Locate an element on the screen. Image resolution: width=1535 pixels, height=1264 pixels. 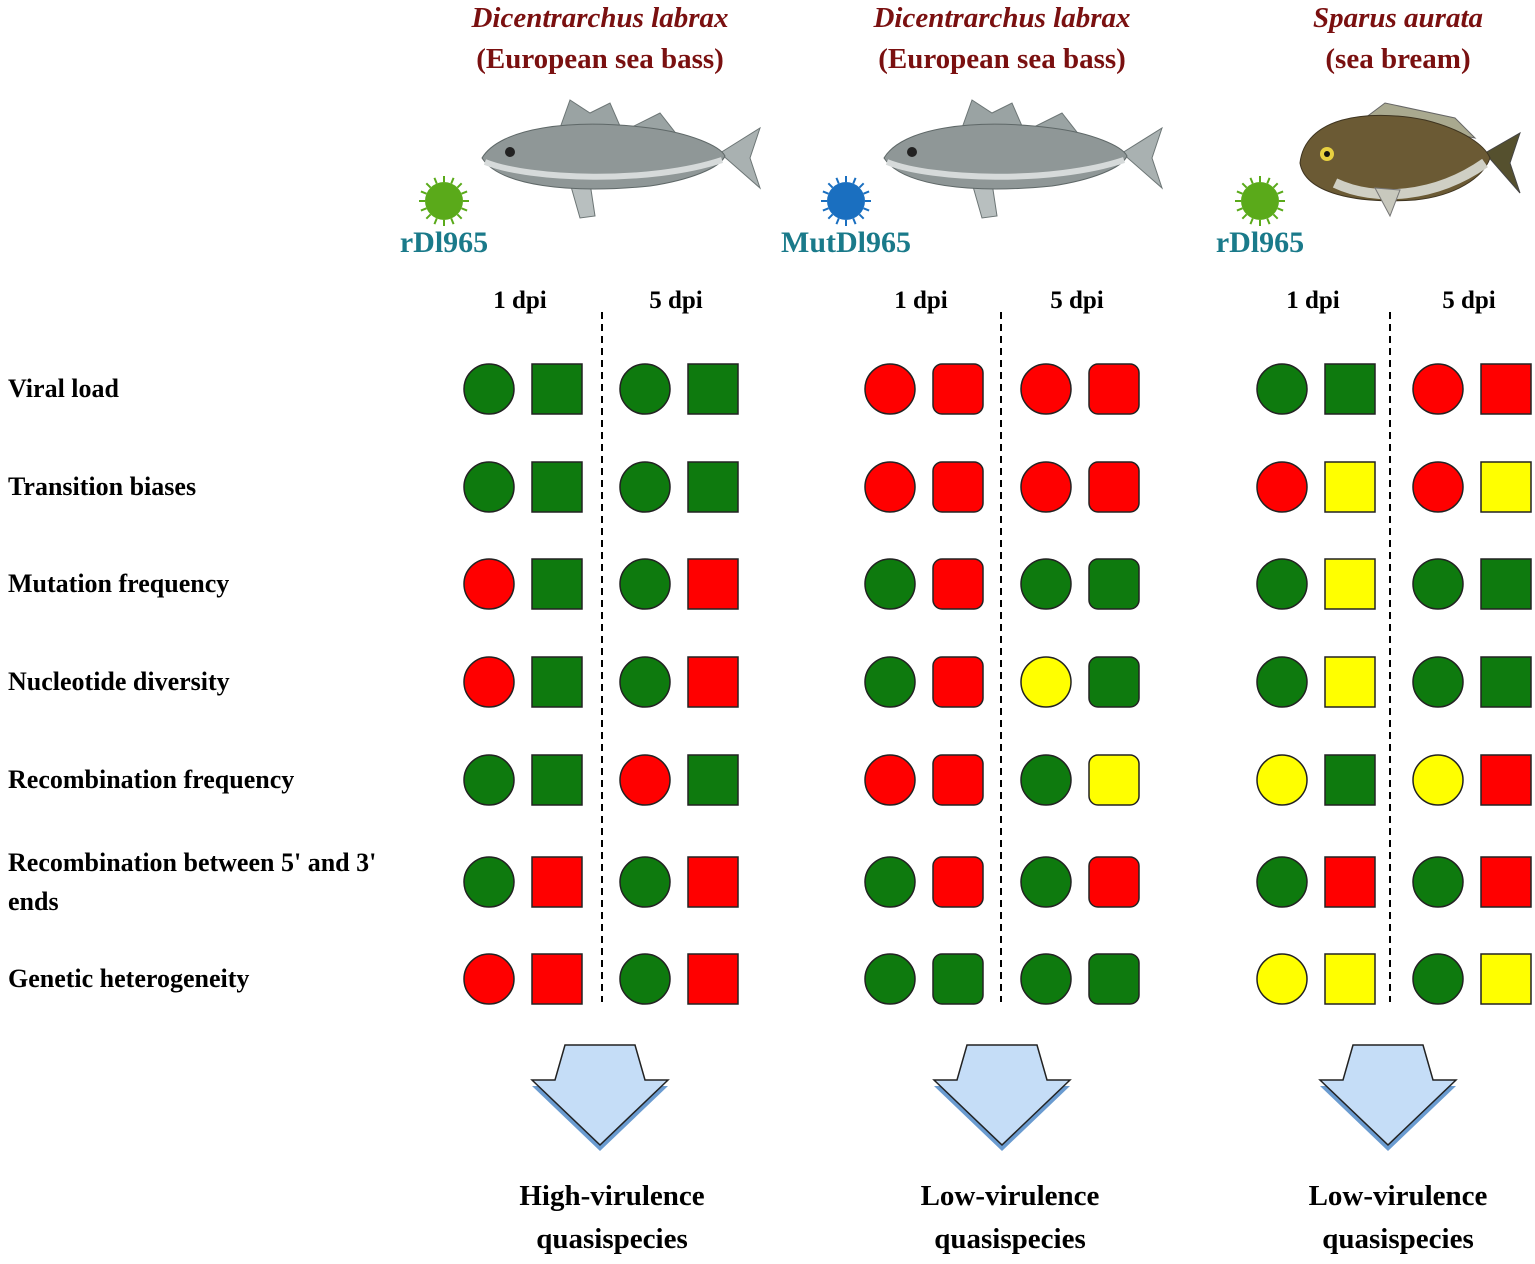
row-label: Transition biases is located at coordinates (102, 486).